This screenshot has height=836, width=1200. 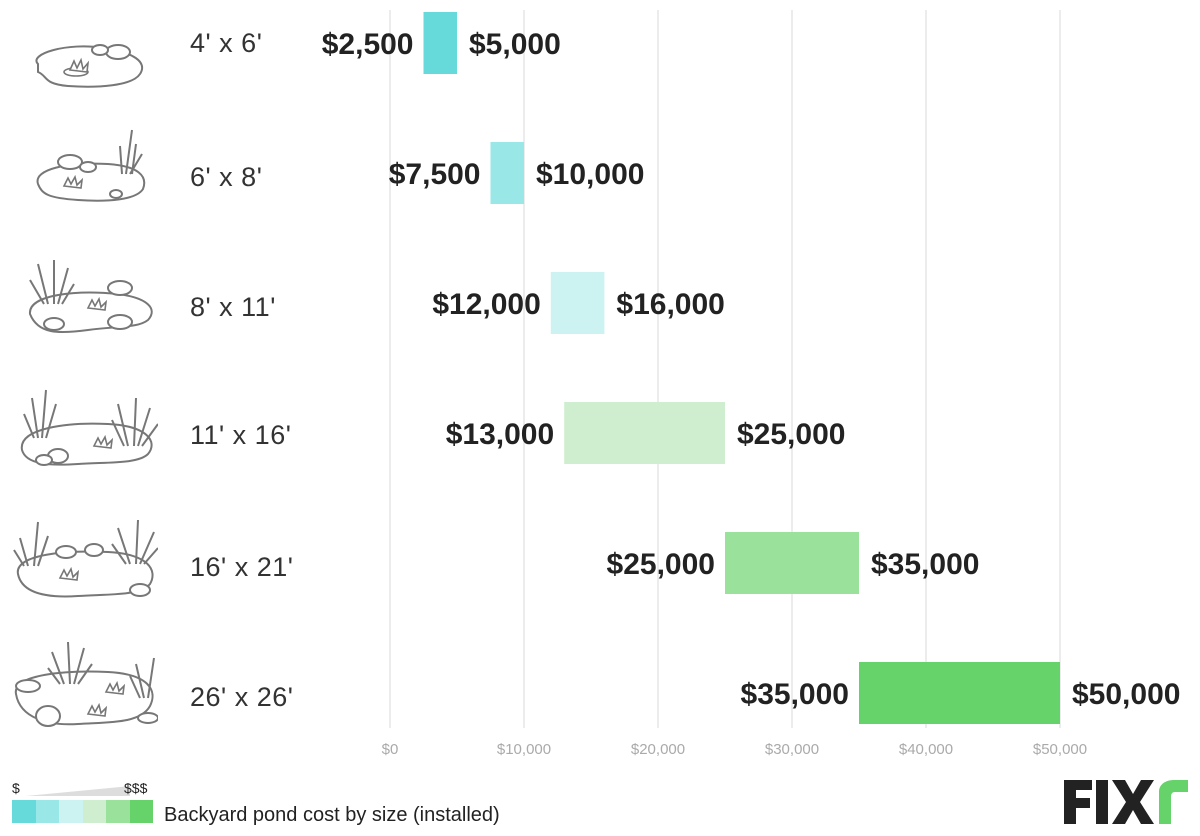 I want to click on legend-low-label: $, so click(x=16, y=788).